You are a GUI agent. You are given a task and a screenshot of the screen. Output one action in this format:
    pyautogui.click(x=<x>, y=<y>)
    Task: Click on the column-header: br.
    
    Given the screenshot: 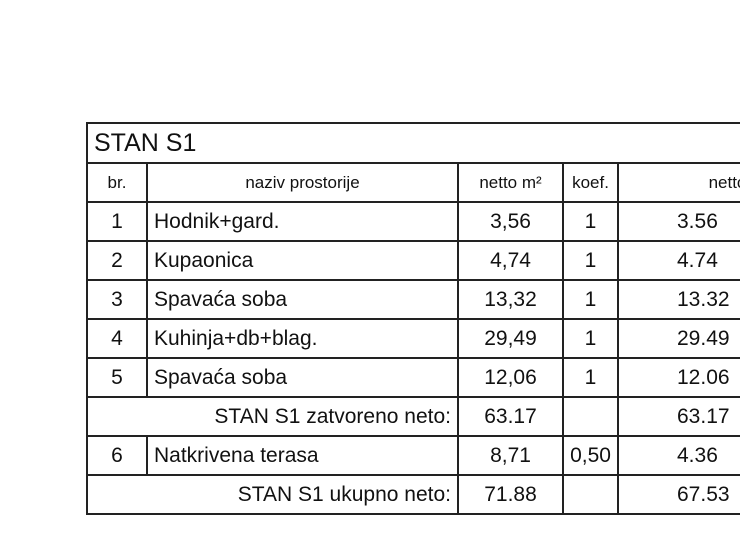 What is the action you would take?
    pyautogui.click(x=117, y=182)
    